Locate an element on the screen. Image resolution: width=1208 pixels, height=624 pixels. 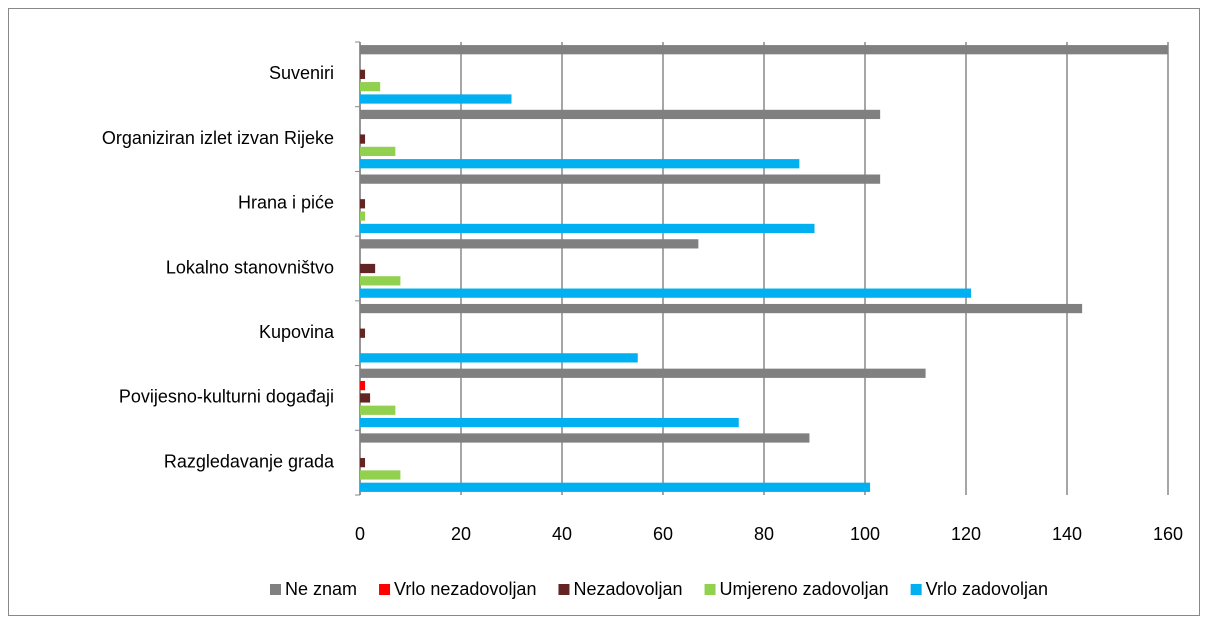
legend-label: Nezadovoljan is located at coordinates (627, 589).